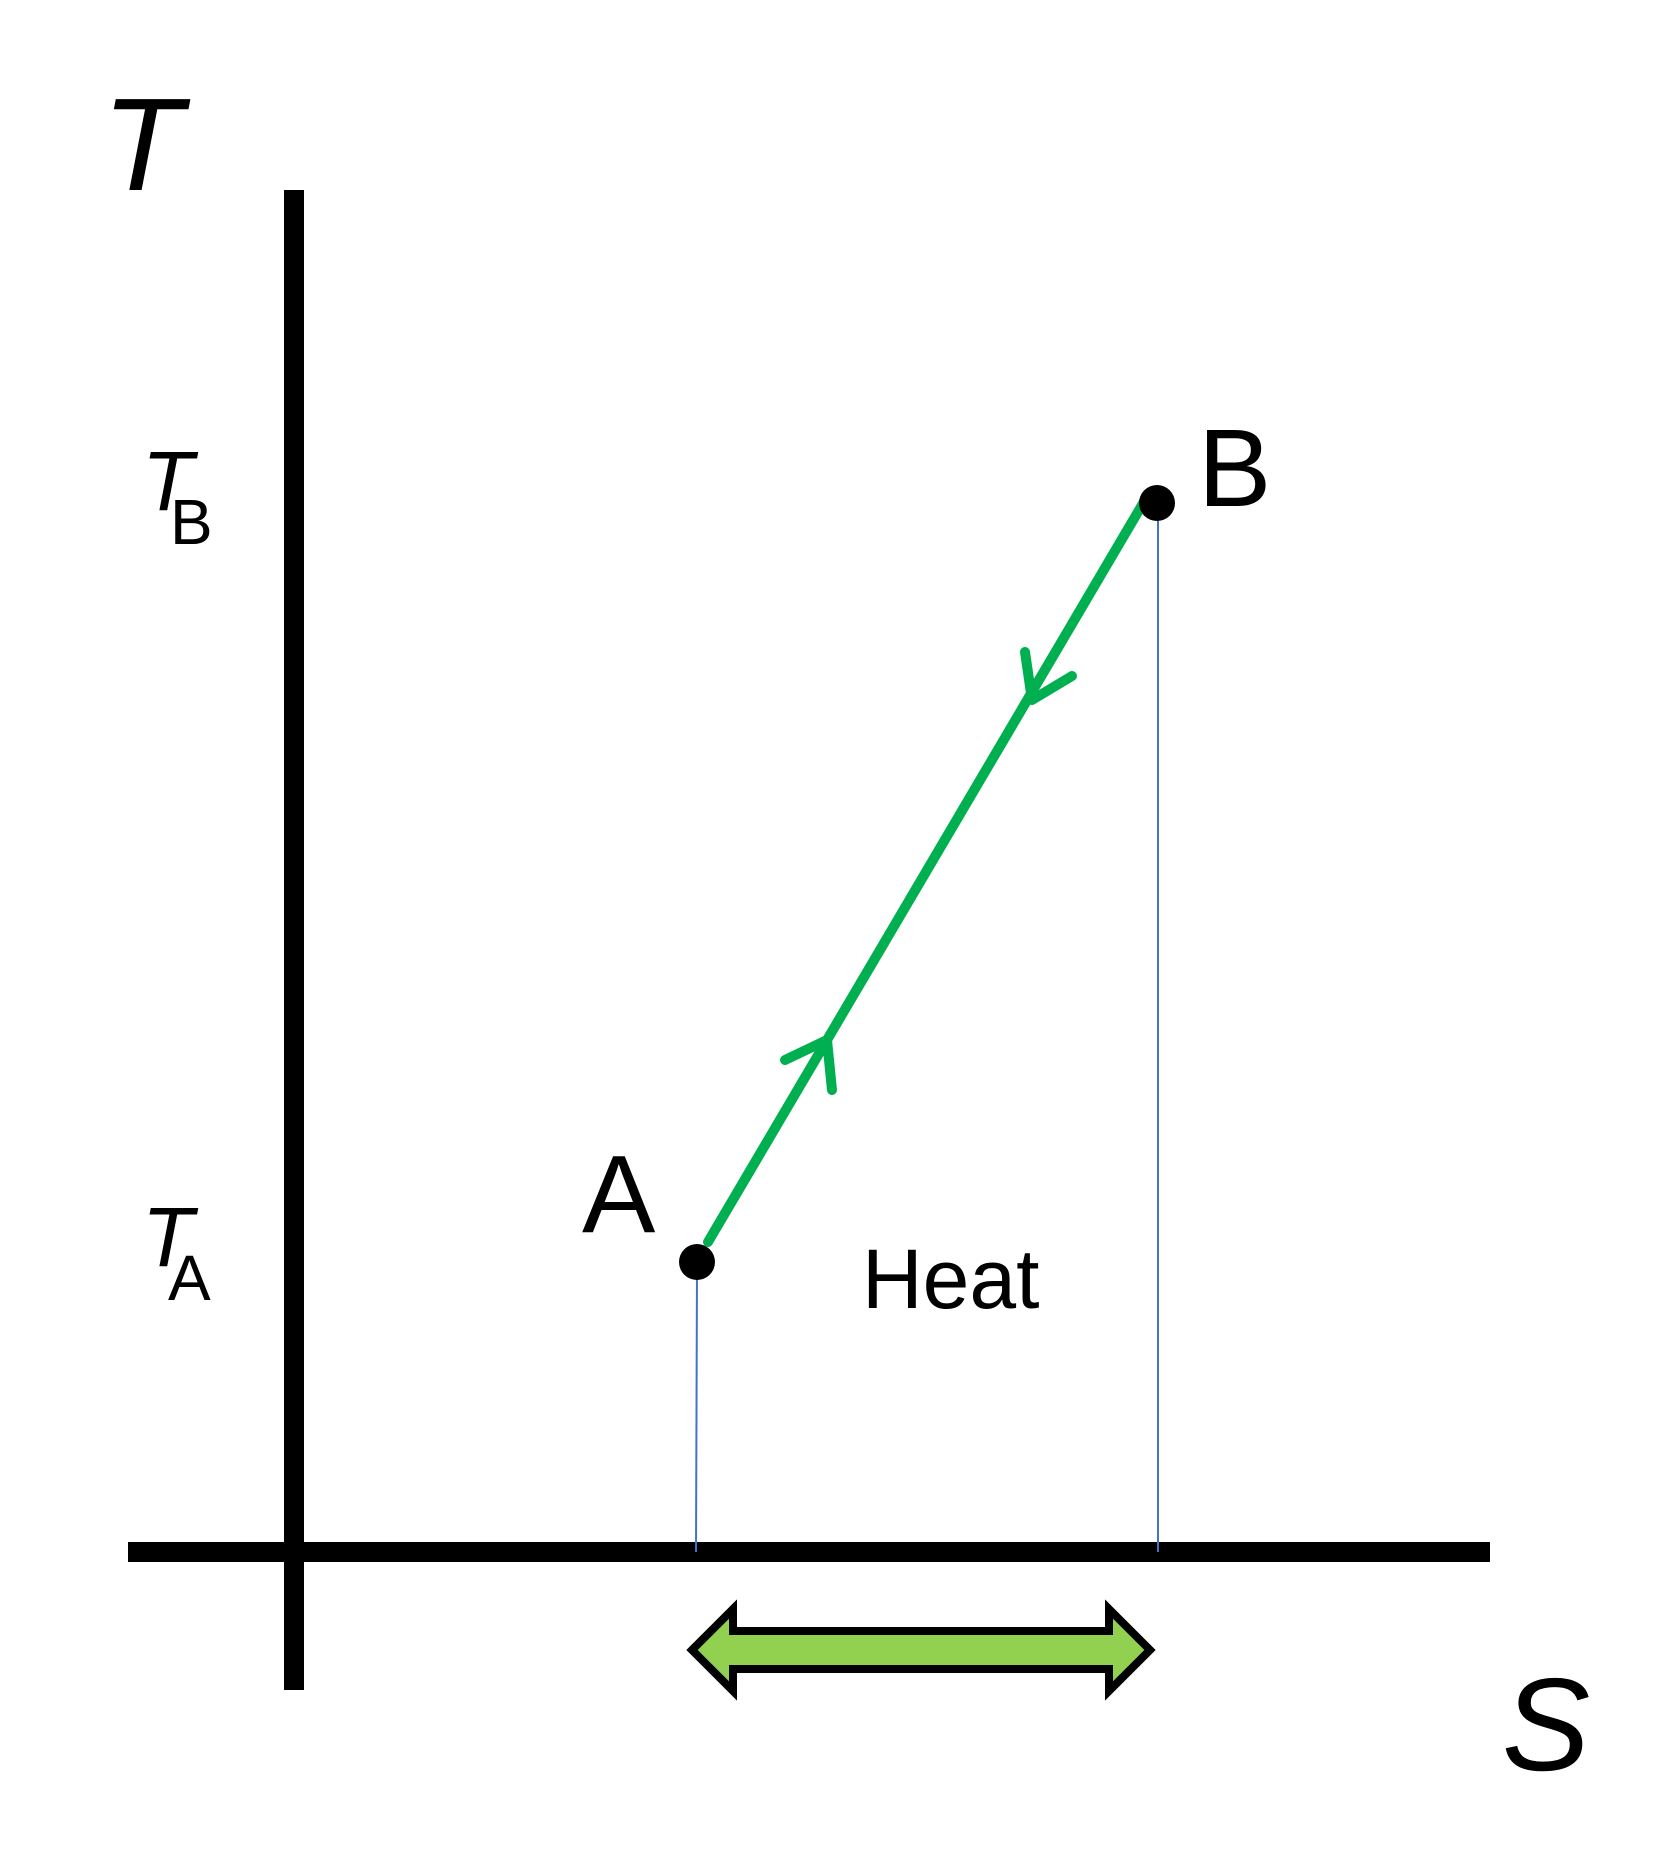  What do you see at coordinates (170, 481) in the screenshot?
I see `tick-tb-symbol: T` at bounding box center [170, 481].